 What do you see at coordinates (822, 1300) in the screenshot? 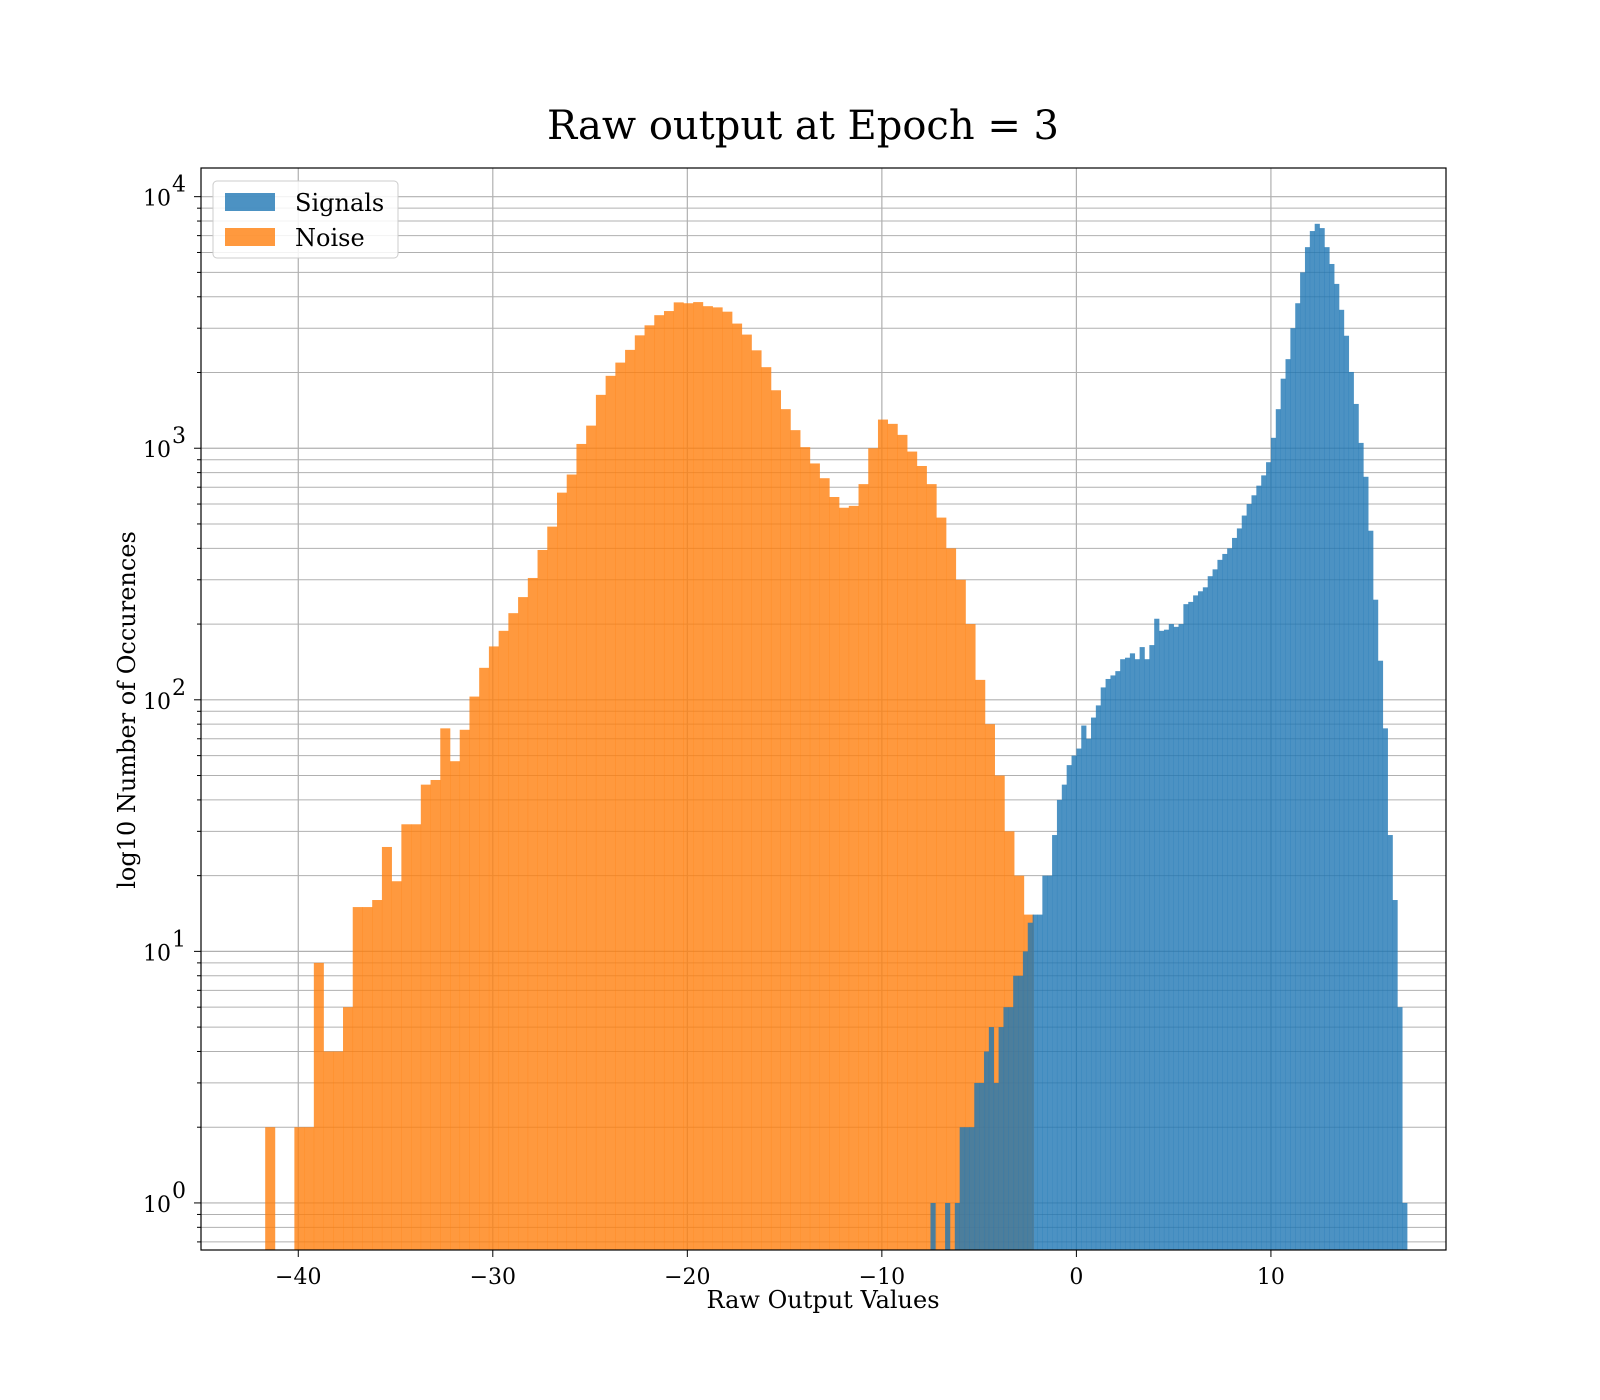
I see `x-axis-label: Raw Output Values` at bounding box center [822, 1300].